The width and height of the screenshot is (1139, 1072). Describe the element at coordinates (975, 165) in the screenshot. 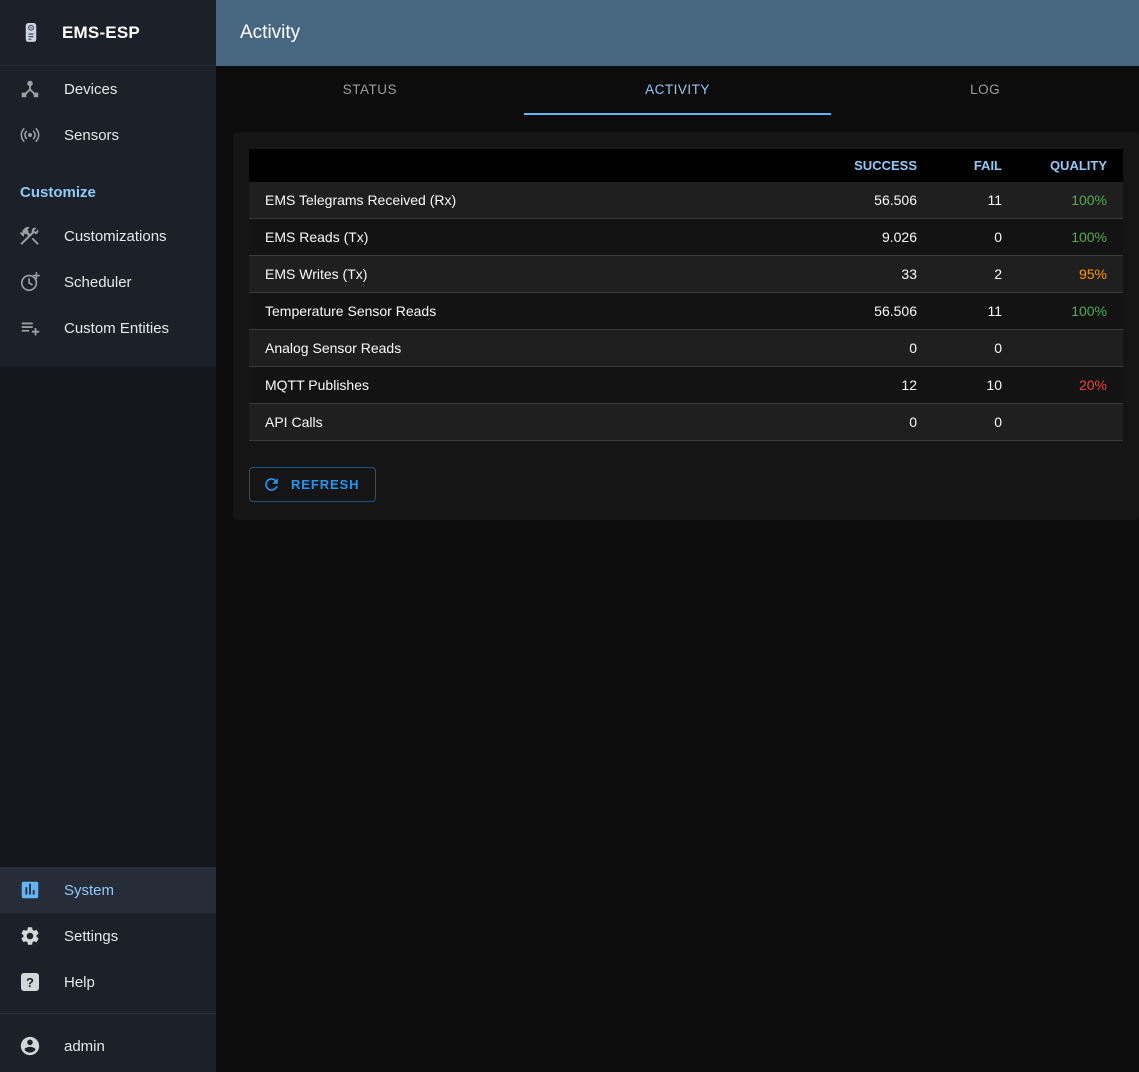

I see `header-fail: FAIL` at that location.